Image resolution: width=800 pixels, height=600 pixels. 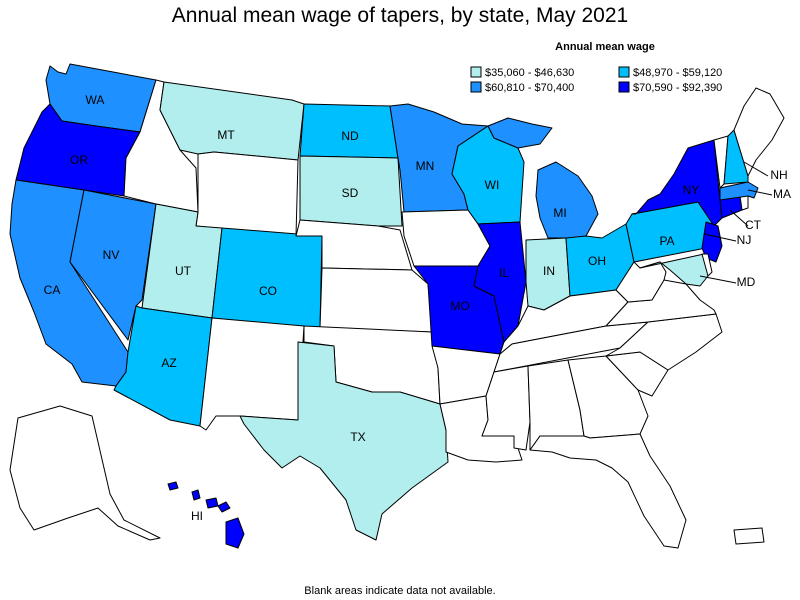 What do you see at coordinates (677, 73) in the screenshot?
I see `legend-label-2: $48,970 - $59,120` at bounding box center [677, 73].